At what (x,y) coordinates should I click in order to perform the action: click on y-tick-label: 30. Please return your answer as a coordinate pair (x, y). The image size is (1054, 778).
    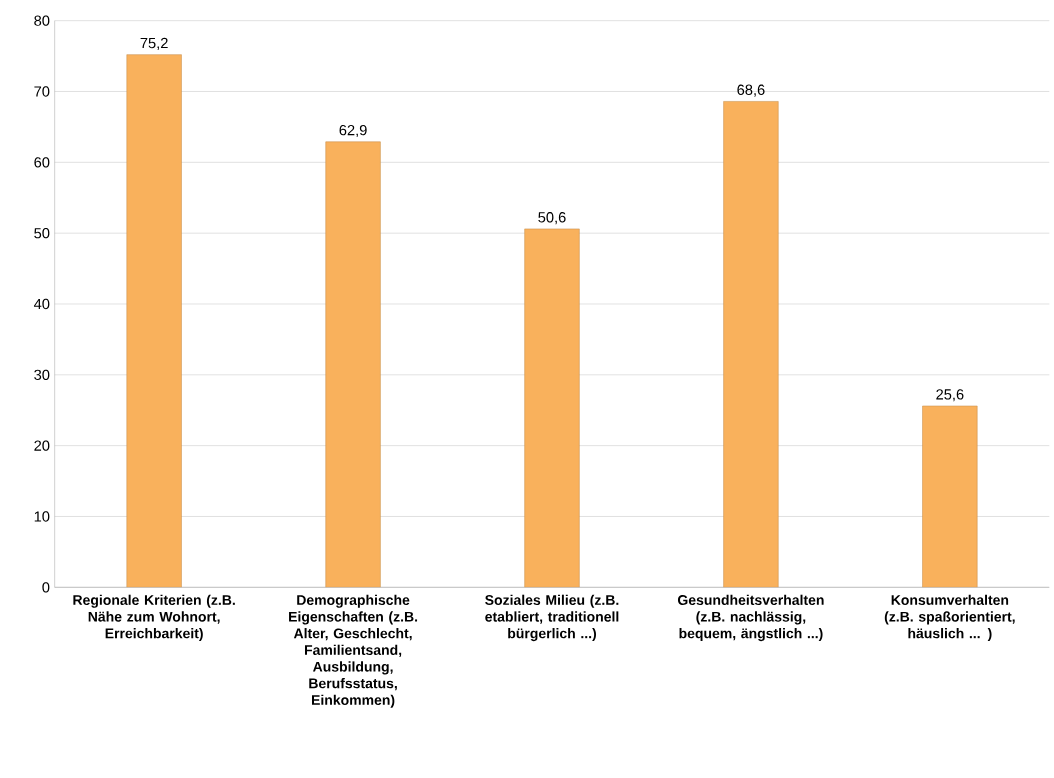
    Looking at the image, I should click on (42, 375).